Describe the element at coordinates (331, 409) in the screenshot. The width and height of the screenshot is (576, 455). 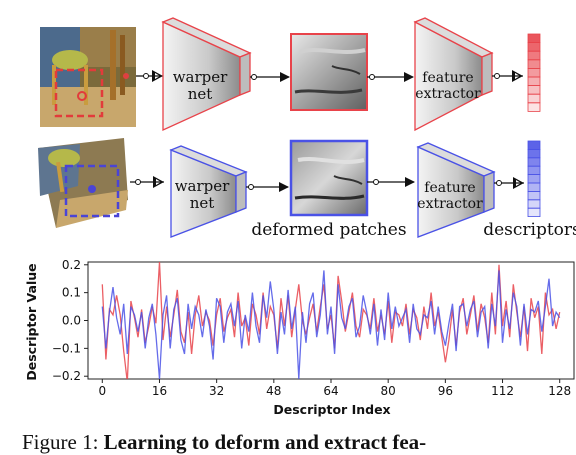
I see `chart-xlabel: Descriptor Index` at that location.